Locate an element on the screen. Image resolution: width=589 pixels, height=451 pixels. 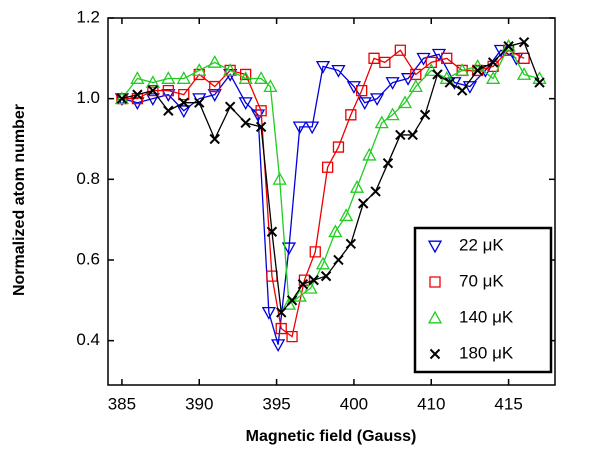
y-tick-label: 0.8 is located at coordinates (88, 178).